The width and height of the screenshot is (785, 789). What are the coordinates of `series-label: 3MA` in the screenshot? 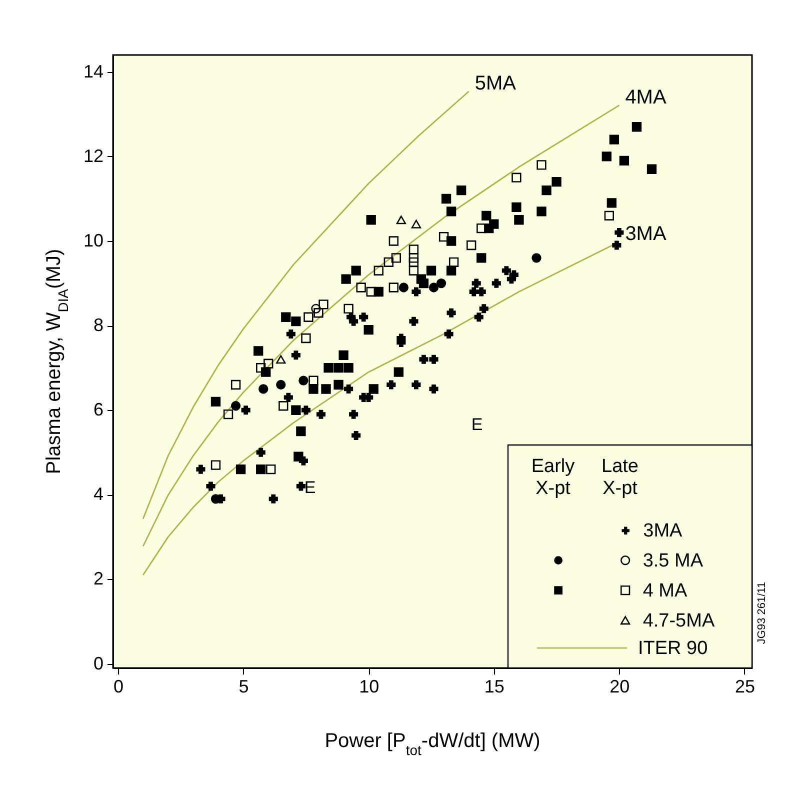 It's located at (646, 233).